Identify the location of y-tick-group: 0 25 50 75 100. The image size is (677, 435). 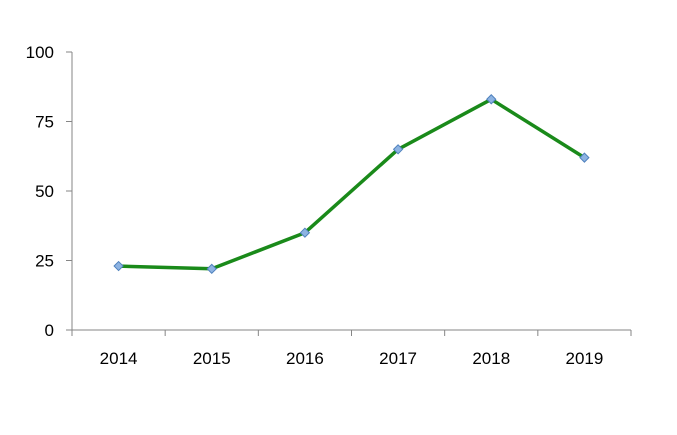
(49, 191).